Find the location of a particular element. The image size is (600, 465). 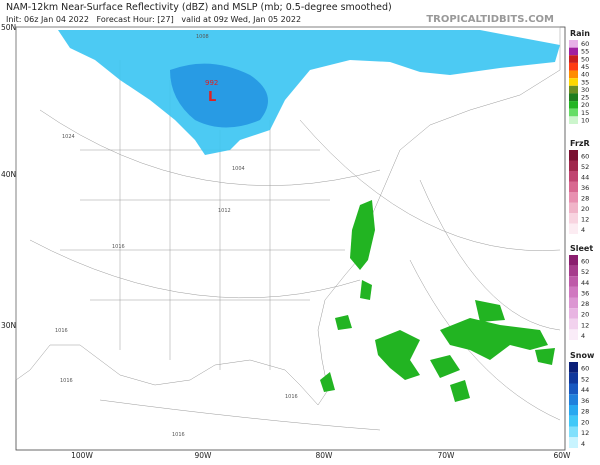

longitude-label: 100W is located at coordinates (82, 455).